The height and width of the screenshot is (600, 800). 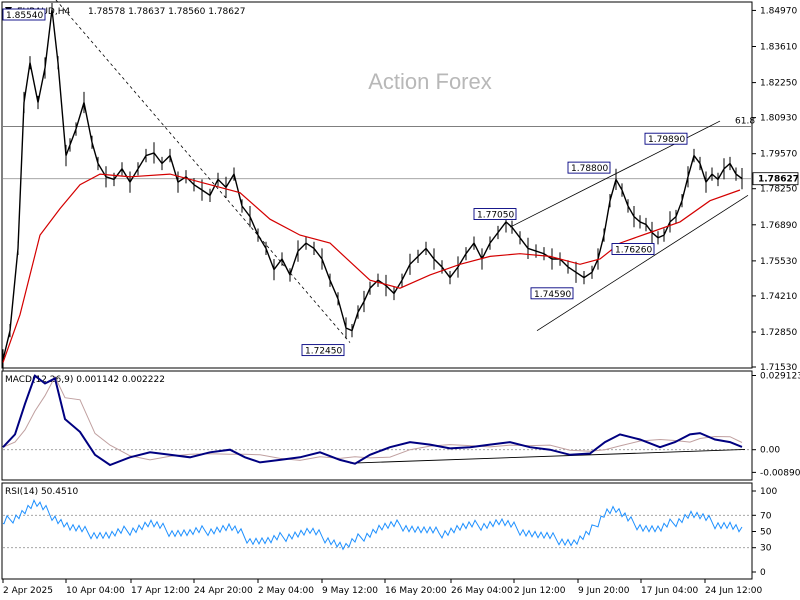 I want to click on current-price-box, so click(x=775, y=179).